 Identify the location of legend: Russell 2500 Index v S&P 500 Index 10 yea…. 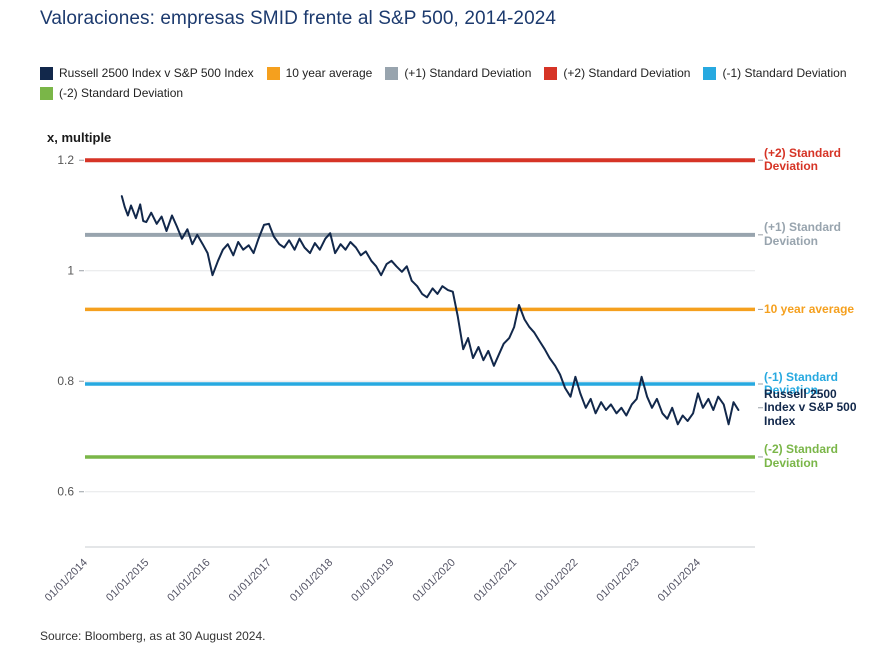
(457, 83).